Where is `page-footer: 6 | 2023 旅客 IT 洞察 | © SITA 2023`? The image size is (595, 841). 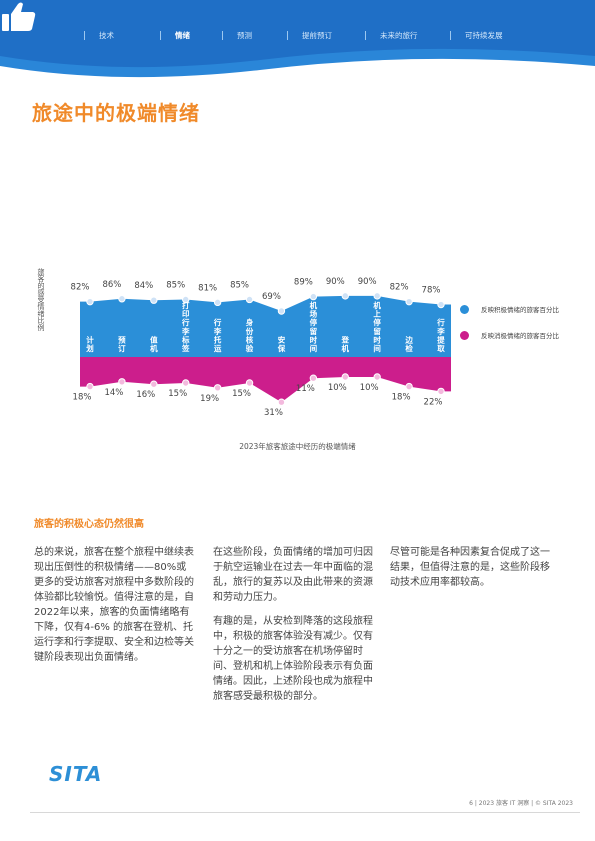
page-footer: 6 | 2023 旅客 IT 洞察 | © SITA 2023 is located at coordinates (521, 803).